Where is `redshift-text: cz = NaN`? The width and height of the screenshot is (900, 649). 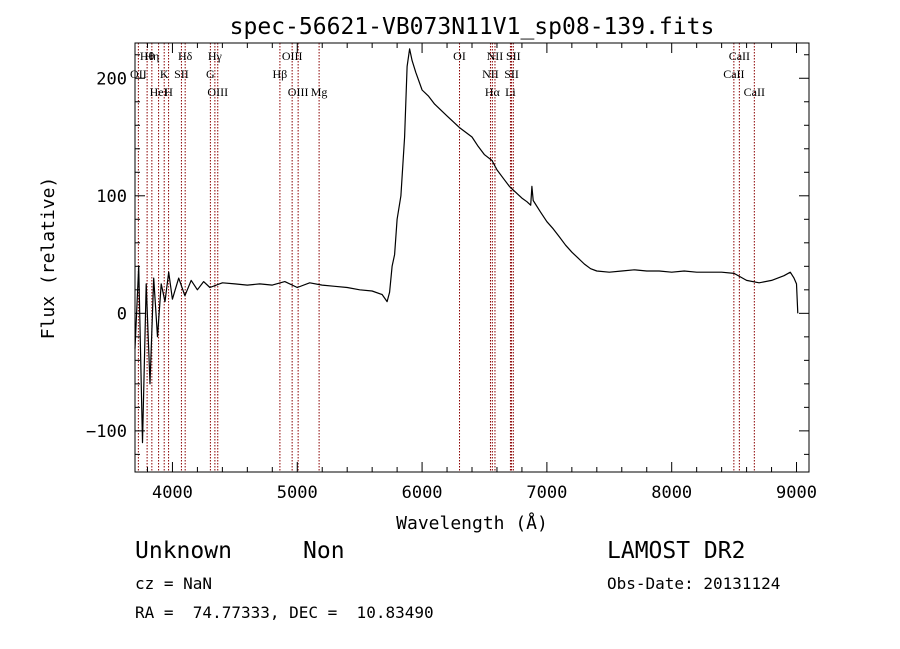 redshift-text: cz = NaN is located at coordinates (174, 583).